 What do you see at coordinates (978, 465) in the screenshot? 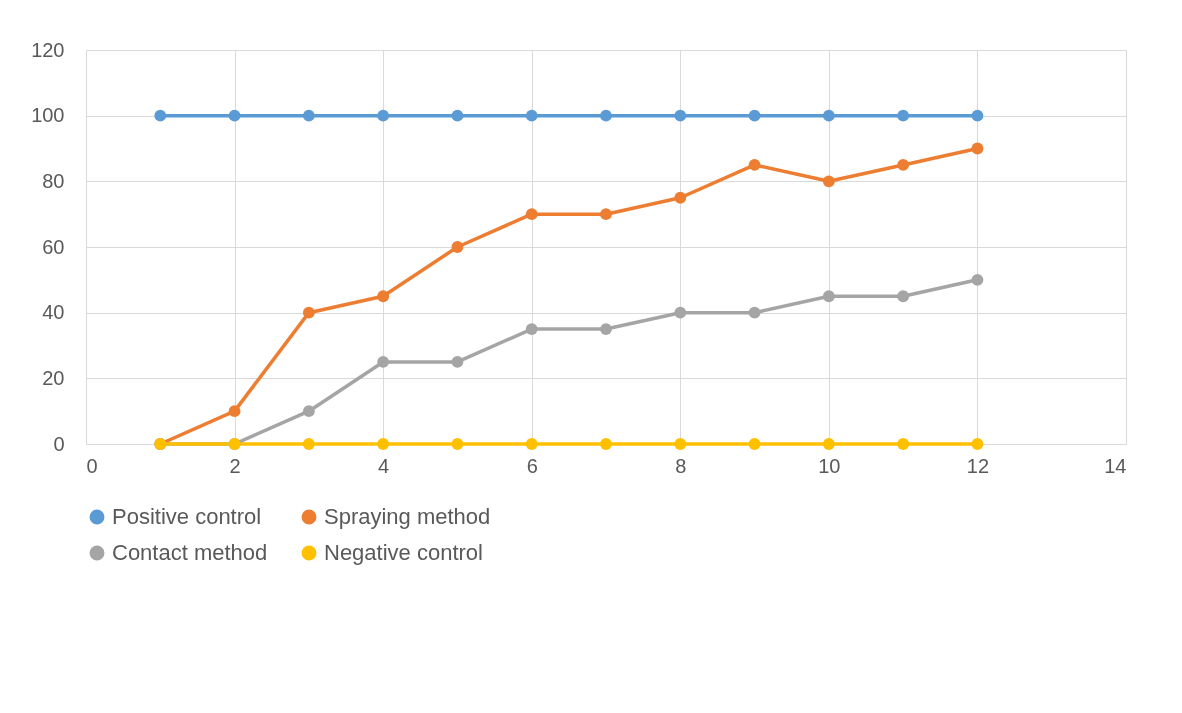
I see `x-tick-label: 12` at bounding box center [978, 465].